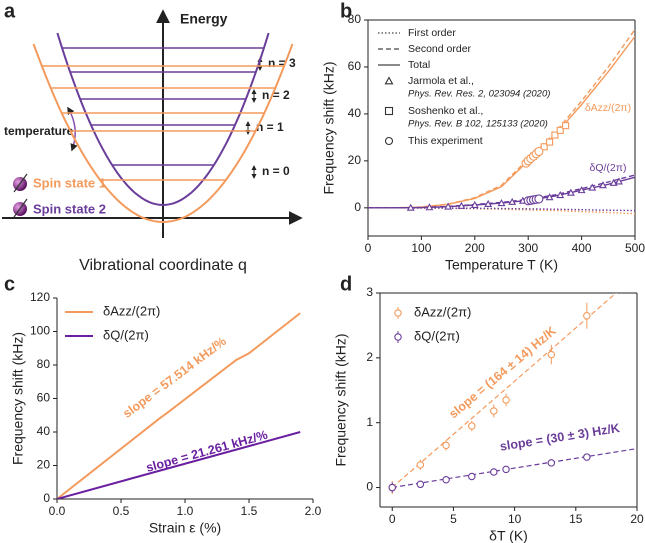 This screenshot has height=543, width=645. Describe the element at coordinates (249, 511) in the screenshot. I see `x-tick-label: 1.5` at that location.